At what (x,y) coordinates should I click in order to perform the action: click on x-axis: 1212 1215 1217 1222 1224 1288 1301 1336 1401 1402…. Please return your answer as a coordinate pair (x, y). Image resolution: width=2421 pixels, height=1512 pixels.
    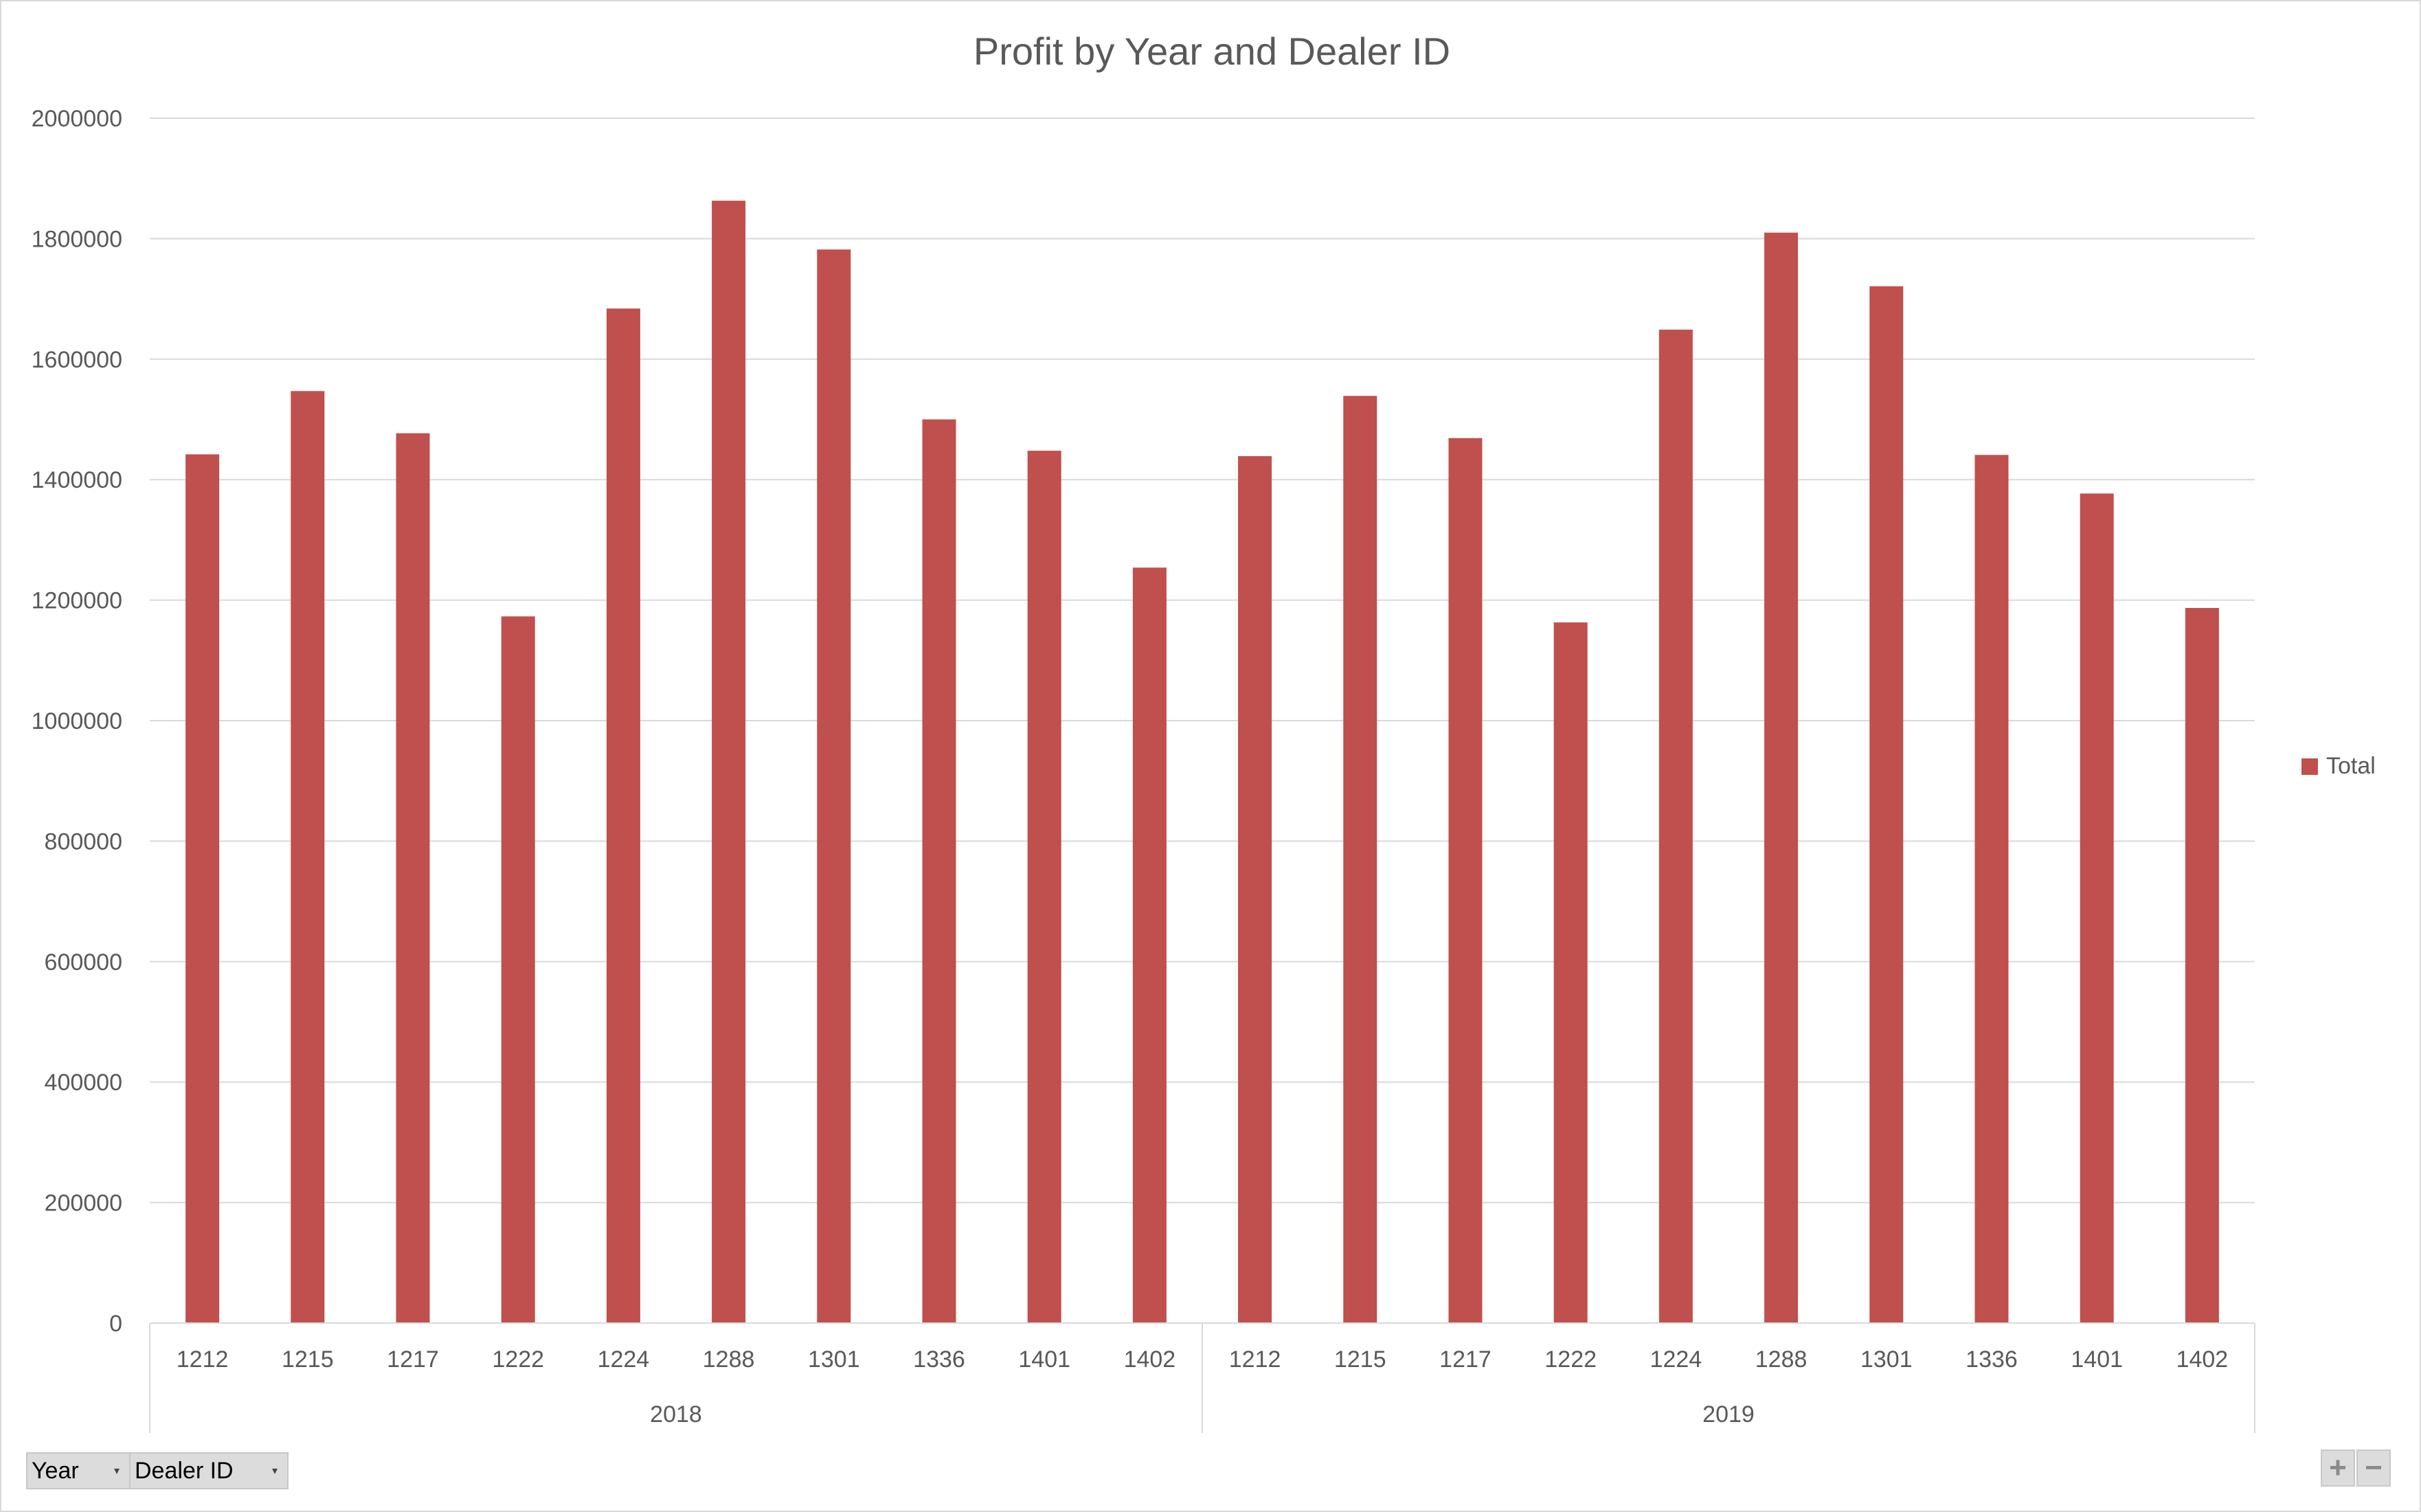
    Looking at the image, I should click on (1202, 1377).